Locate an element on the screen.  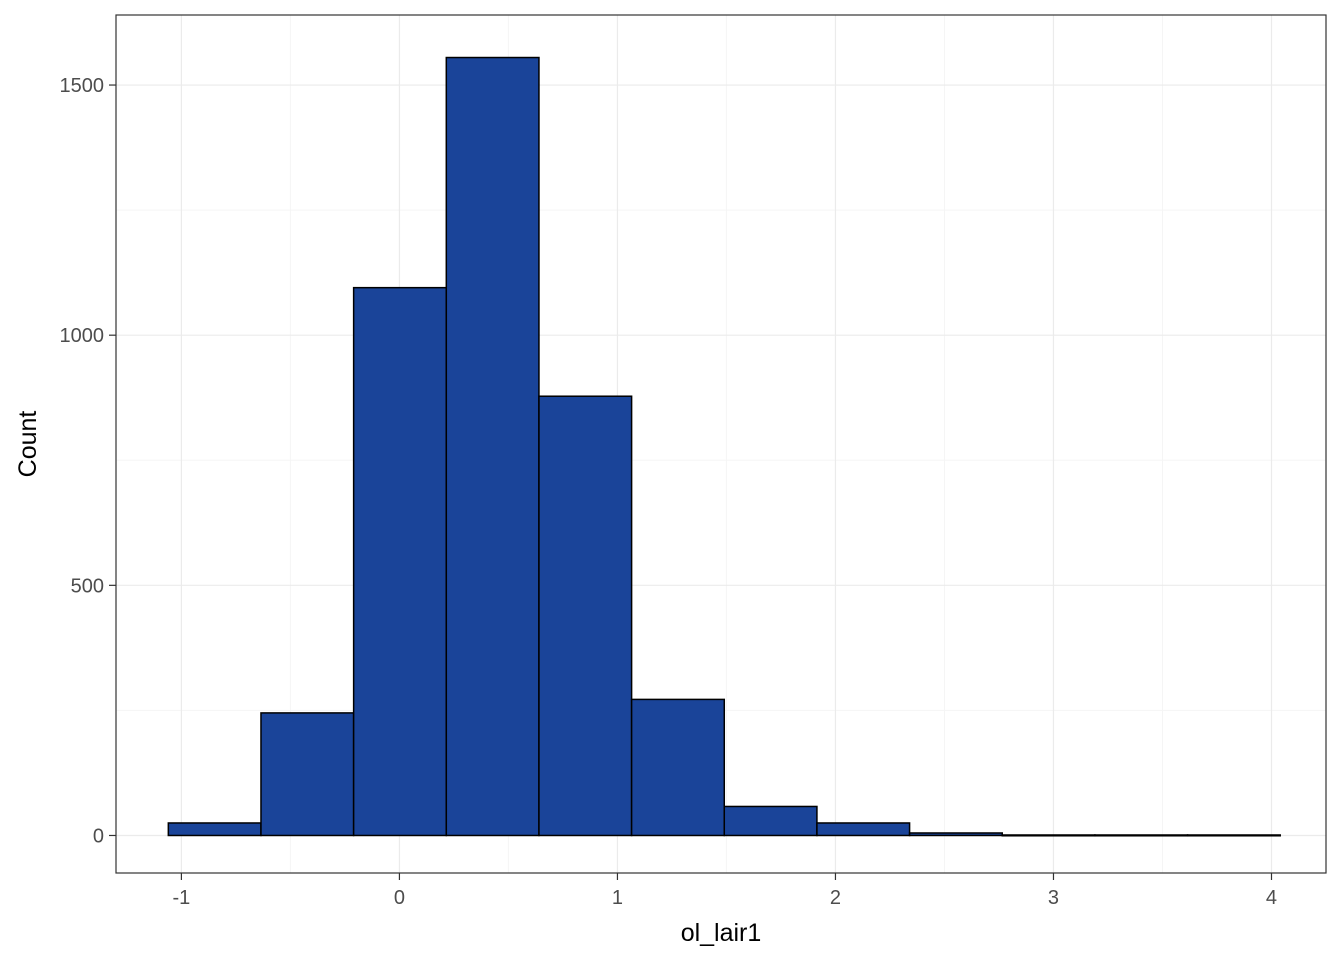
x-tick-label: 2 is located at coordinates (835, 898).